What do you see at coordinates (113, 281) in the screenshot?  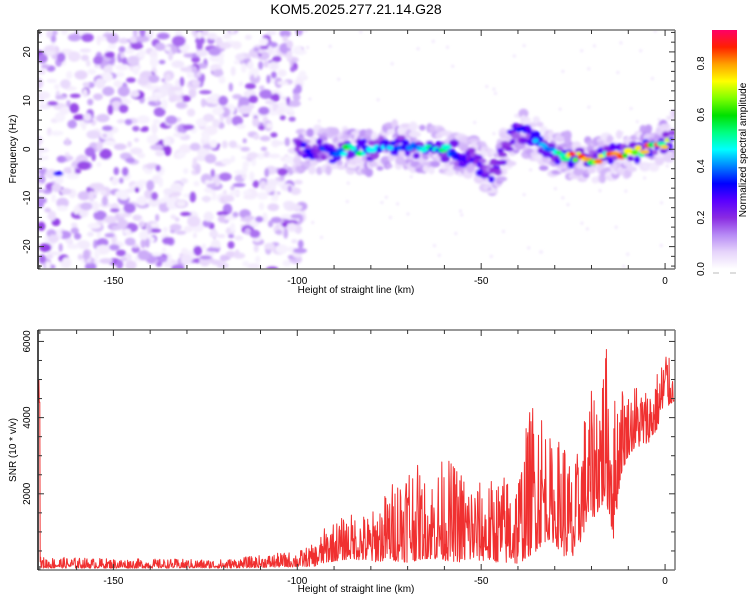 I see `x-tick-label: -150` at bounding box center [113, 281].